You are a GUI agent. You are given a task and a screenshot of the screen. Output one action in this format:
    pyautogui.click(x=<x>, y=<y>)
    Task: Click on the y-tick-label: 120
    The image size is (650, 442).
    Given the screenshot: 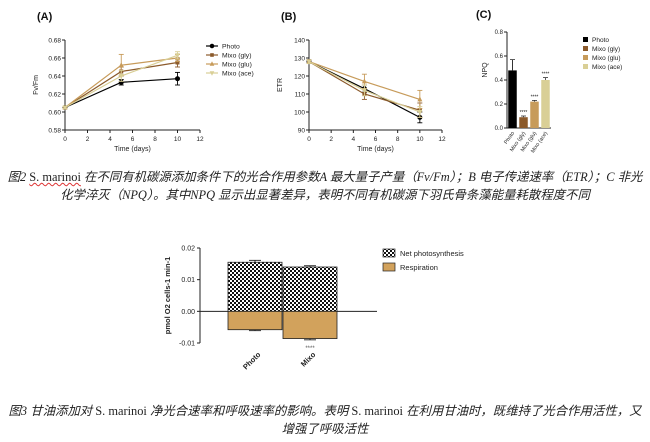 What is the action you would take?
    pyautogui.click(x=299, y=76)
    